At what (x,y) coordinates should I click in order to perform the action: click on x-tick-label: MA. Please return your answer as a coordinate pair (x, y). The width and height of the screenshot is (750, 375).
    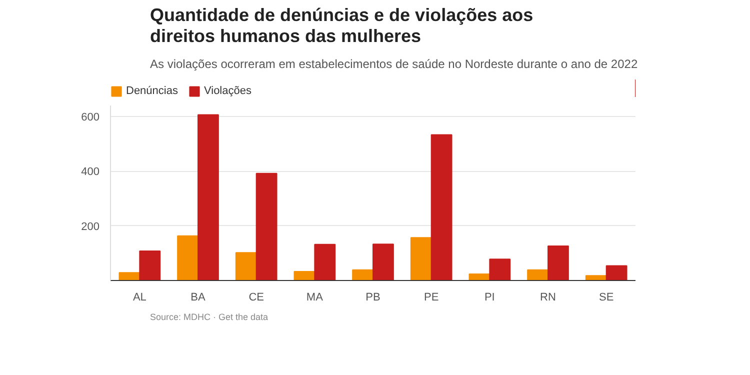
    Looking at the image, I should click on (315, 297).